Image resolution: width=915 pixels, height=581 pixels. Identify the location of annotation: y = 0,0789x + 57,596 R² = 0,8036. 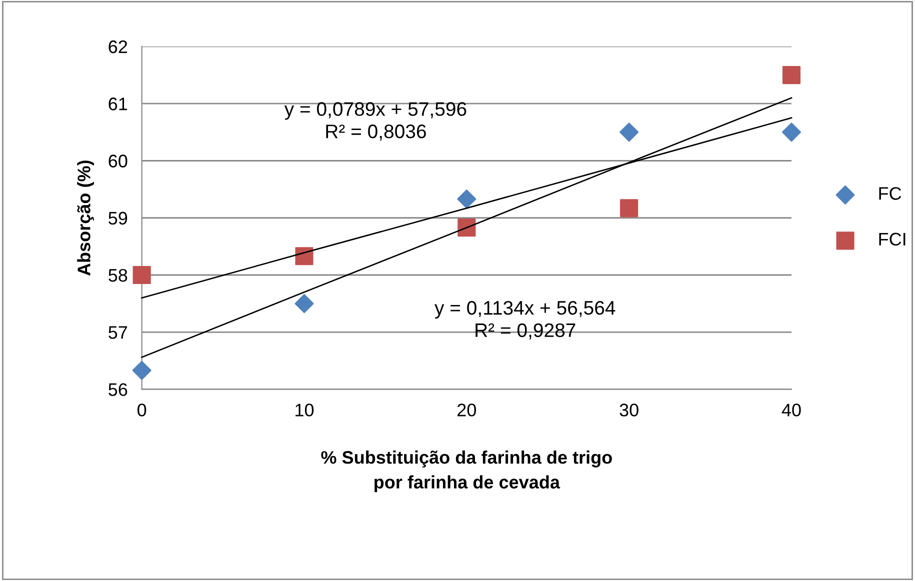
(375, 121).